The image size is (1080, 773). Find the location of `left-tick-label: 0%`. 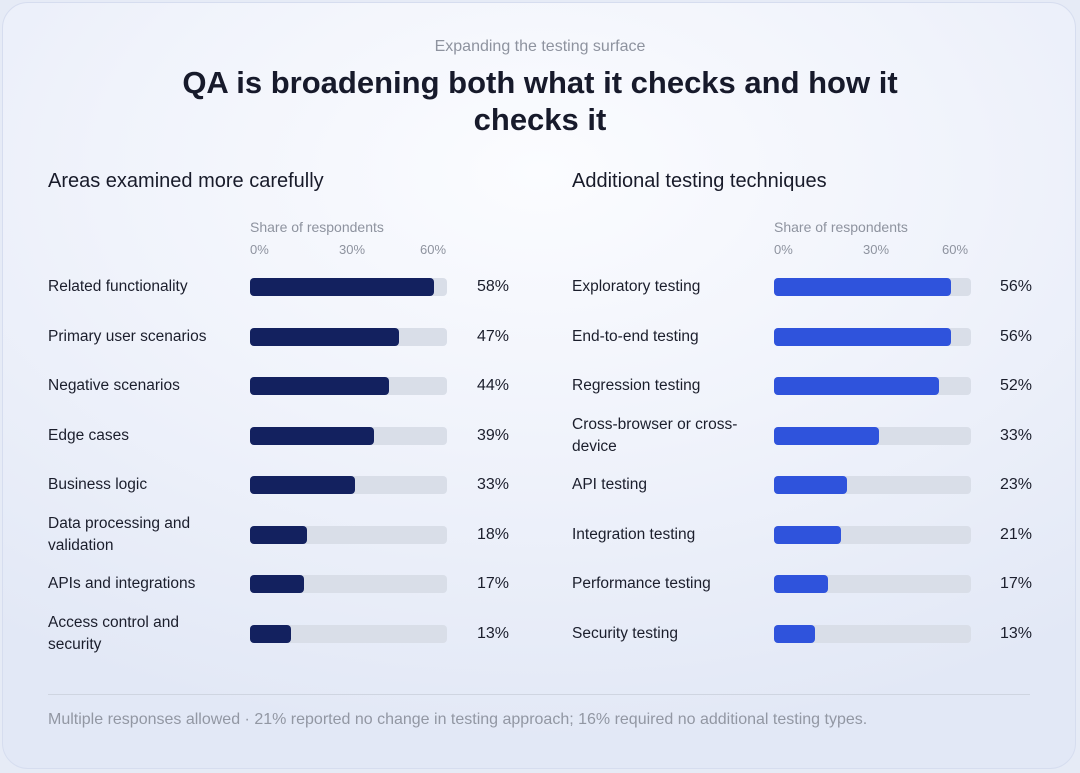

left-tick-label: 0% is located at coordinates (259, 249).